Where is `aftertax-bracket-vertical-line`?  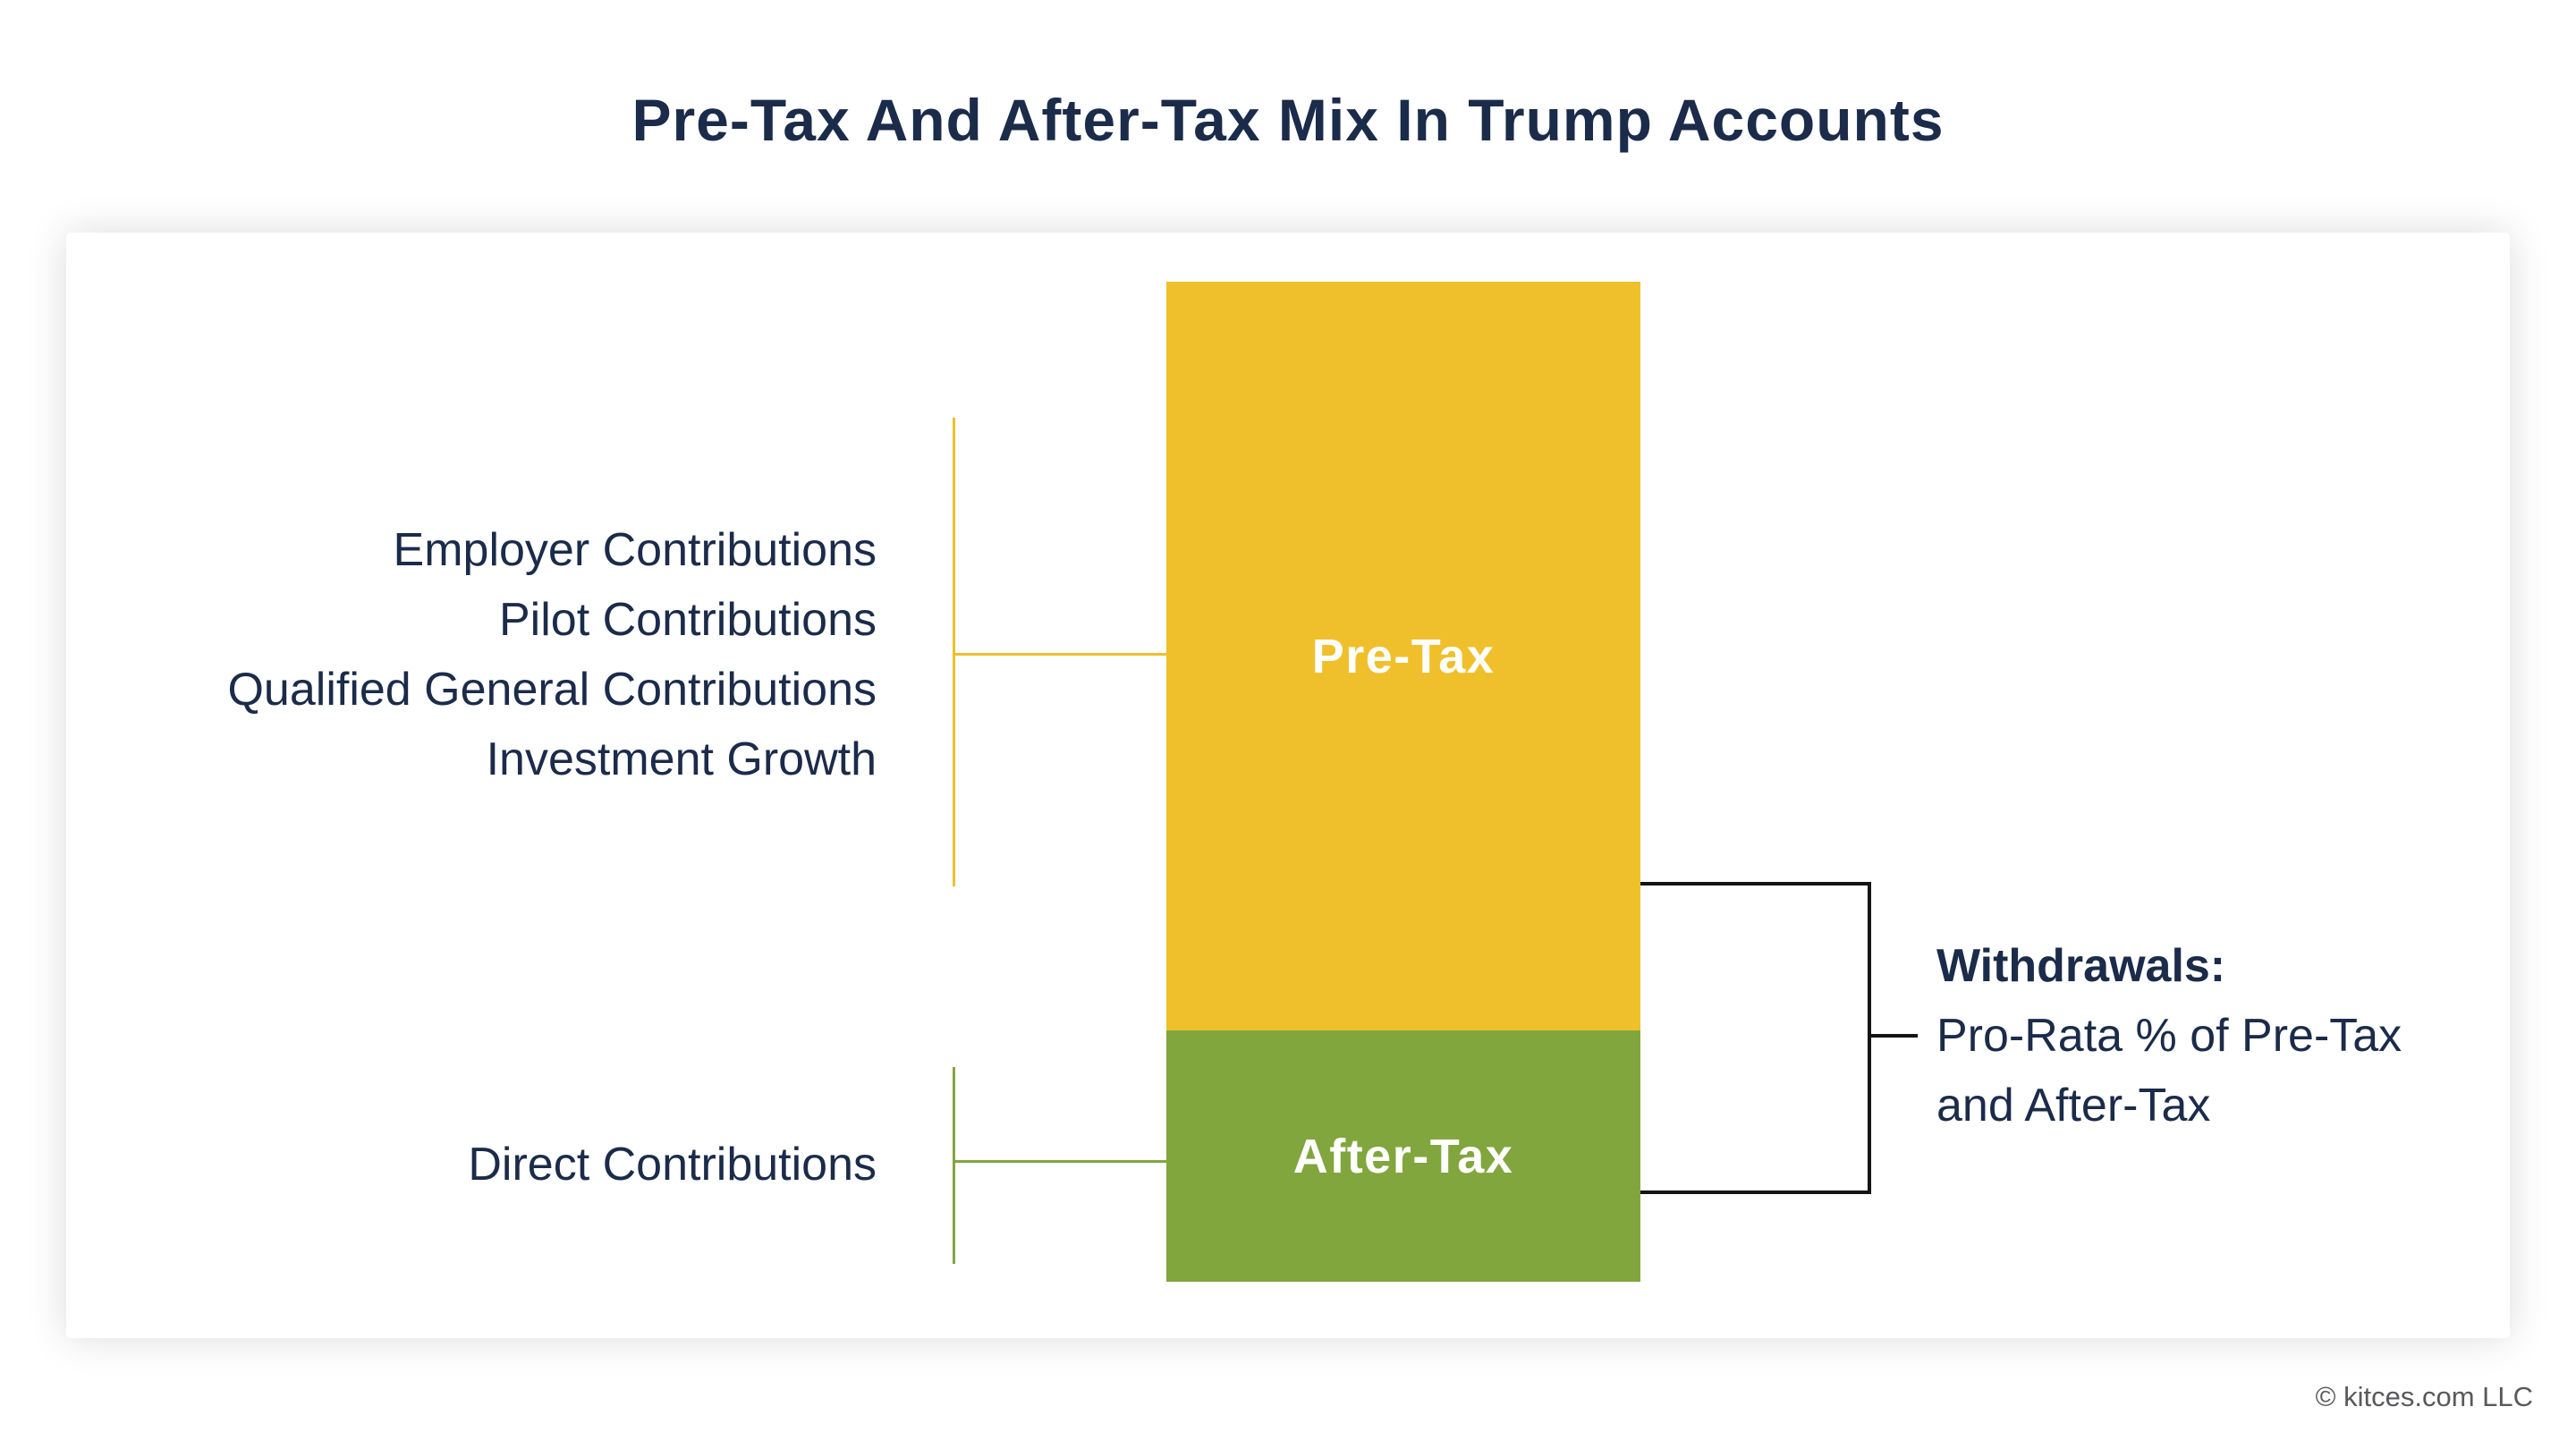
aftertax-bracket-vertical-line is located at coordinates (954, 1165).